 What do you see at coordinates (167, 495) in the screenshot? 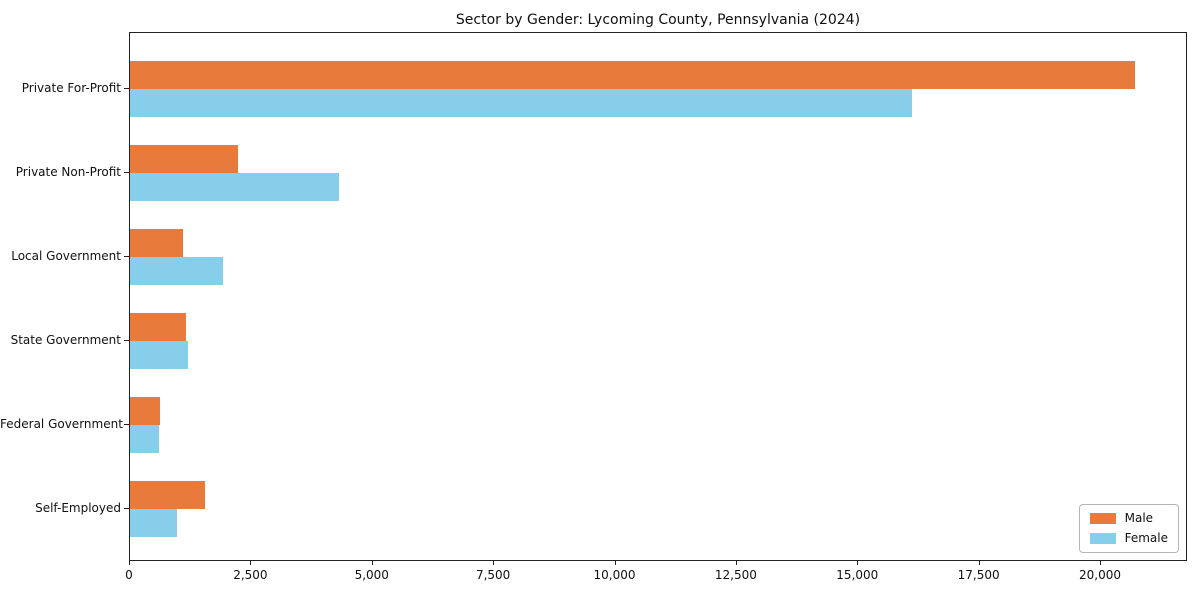
I see `bar-male-self-employed` at bounding box center [167, 495].